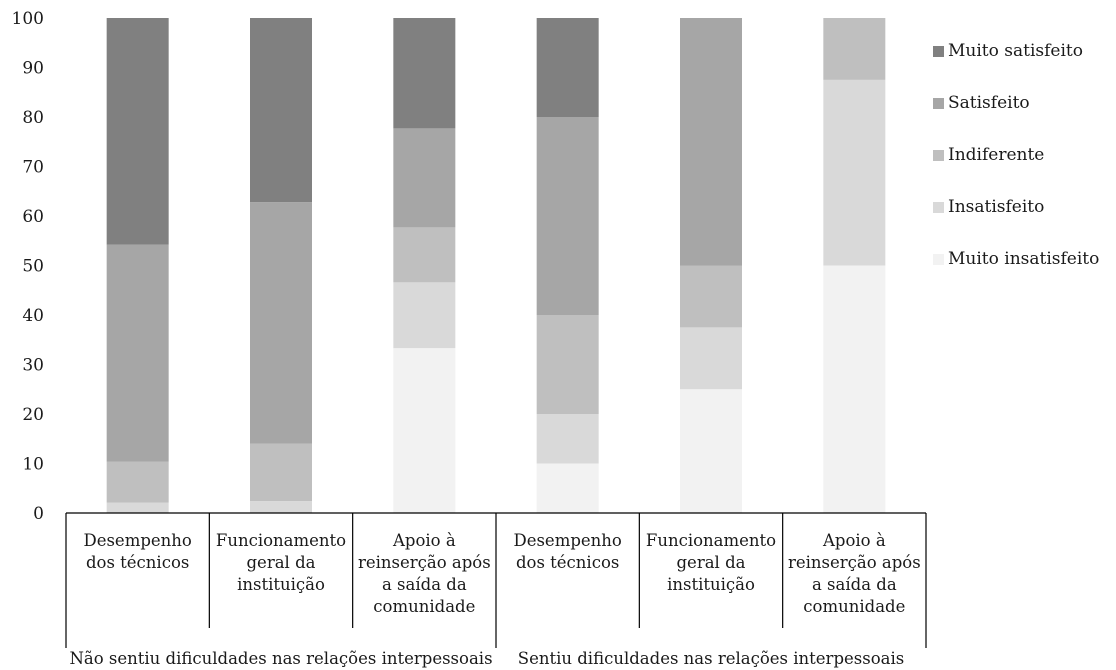 The image size is (1116, 670). Describe the element at coordinates (33, 118) in the screenshot. I see `y-tick-label: 80` at that location.